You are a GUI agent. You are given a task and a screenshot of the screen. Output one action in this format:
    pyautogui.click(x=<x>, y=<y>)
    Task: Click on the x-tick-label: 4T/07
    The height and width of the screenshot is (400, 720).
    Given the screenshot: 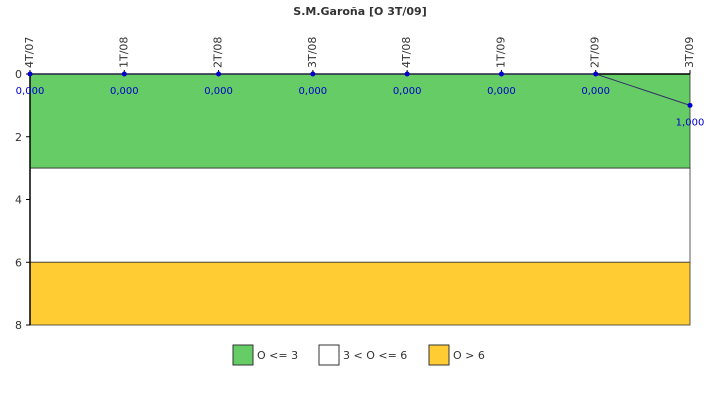 What is the action you would take?
    pyautogui.click(x=29, y=52)
    